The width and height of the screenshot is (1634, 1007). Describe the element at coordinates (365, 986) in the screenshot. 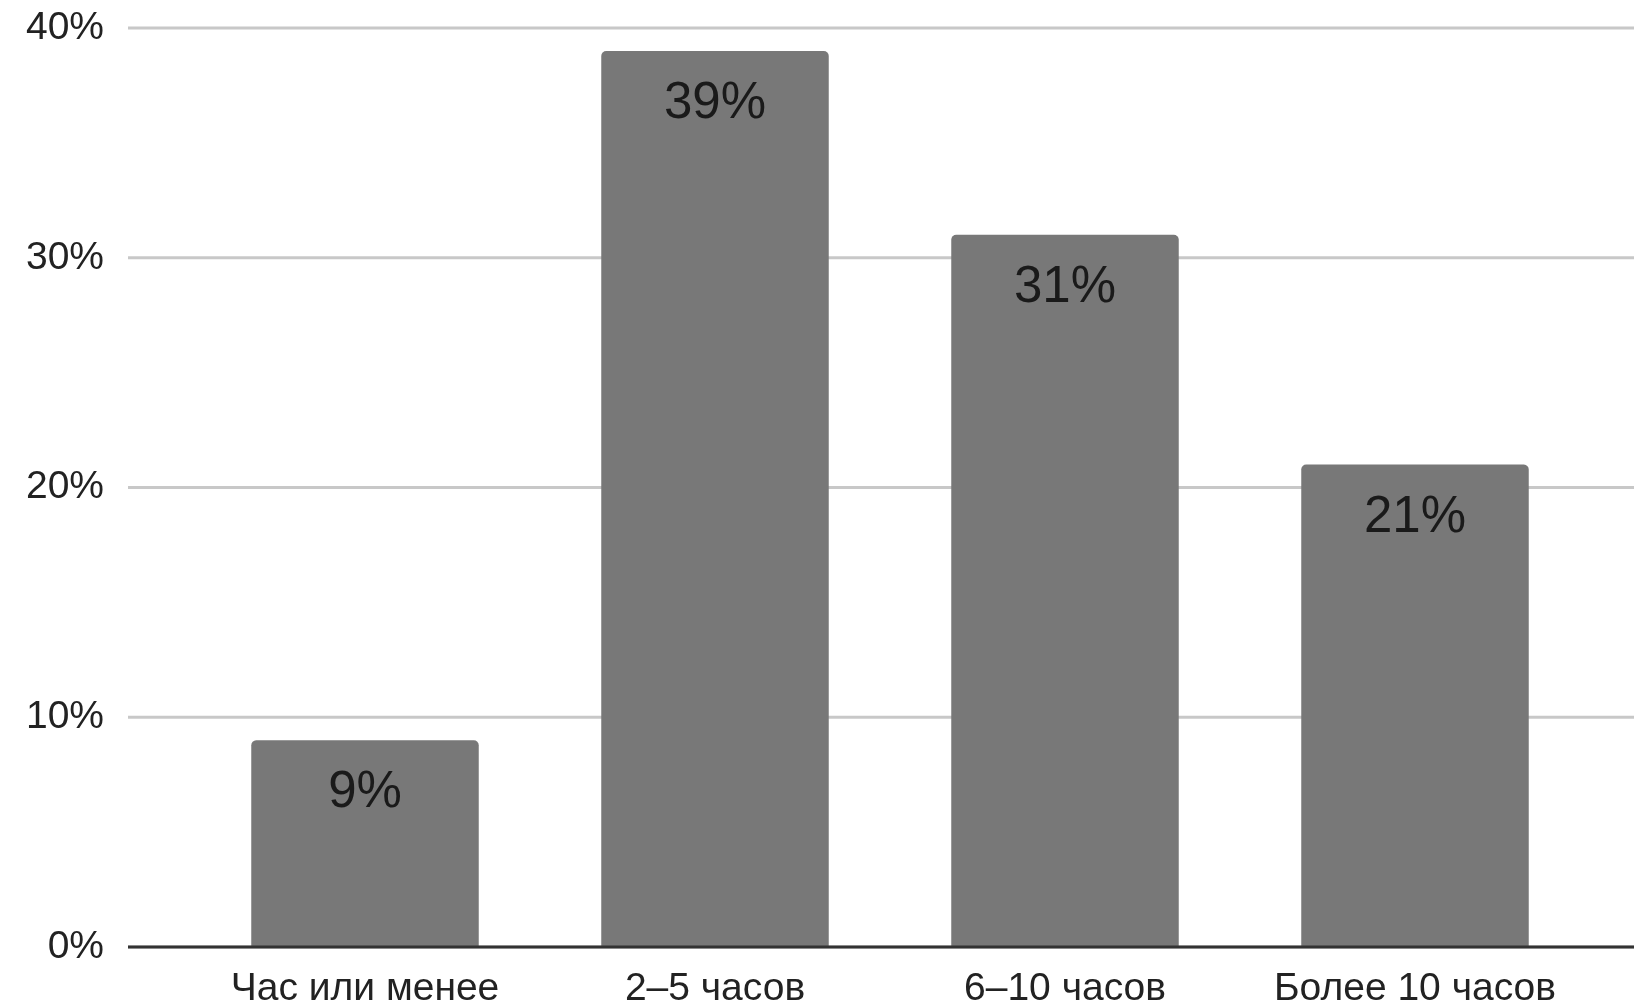

I see `x-tick-label: Час или менее` at that location.